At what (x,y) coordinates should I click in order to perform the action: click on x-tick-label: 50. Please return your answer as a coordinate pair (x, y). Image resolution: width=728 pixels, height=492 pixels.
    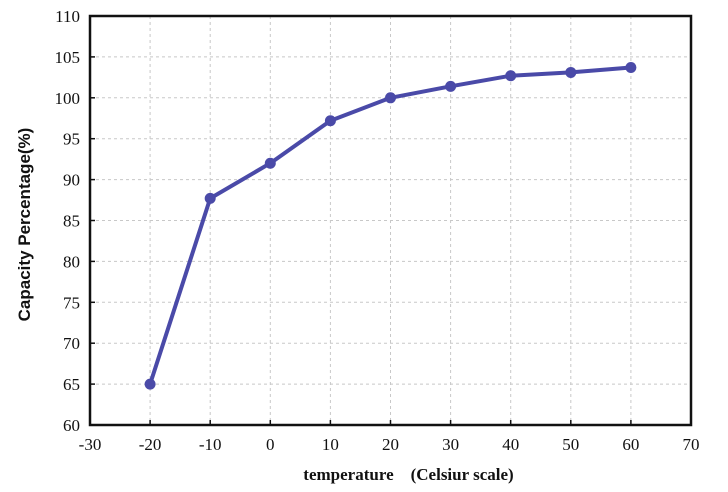
    Looking at the image, I should click on (570, 444).